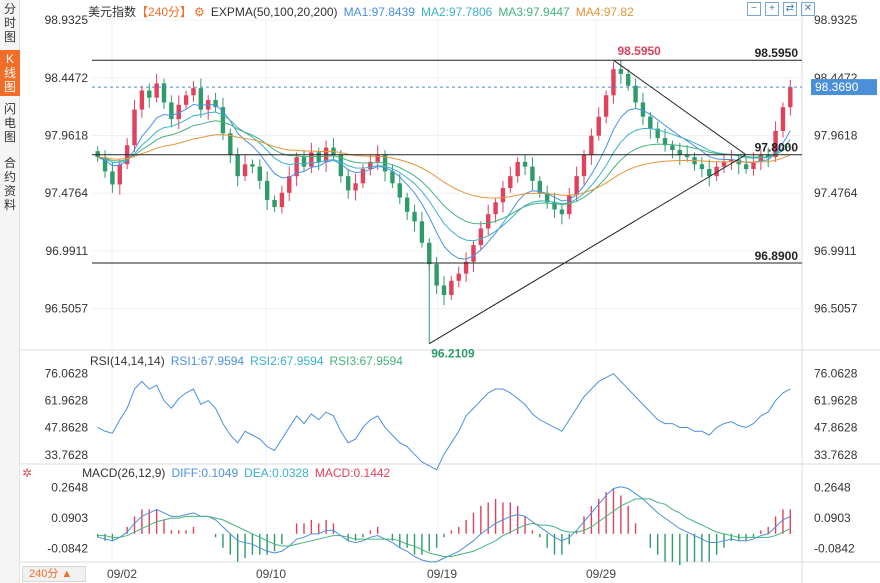  What do you see at coordinates (67, 78) in the screenshot?
I see `price-axis-label-left: 98.4472` at bounding box center [67, 78].